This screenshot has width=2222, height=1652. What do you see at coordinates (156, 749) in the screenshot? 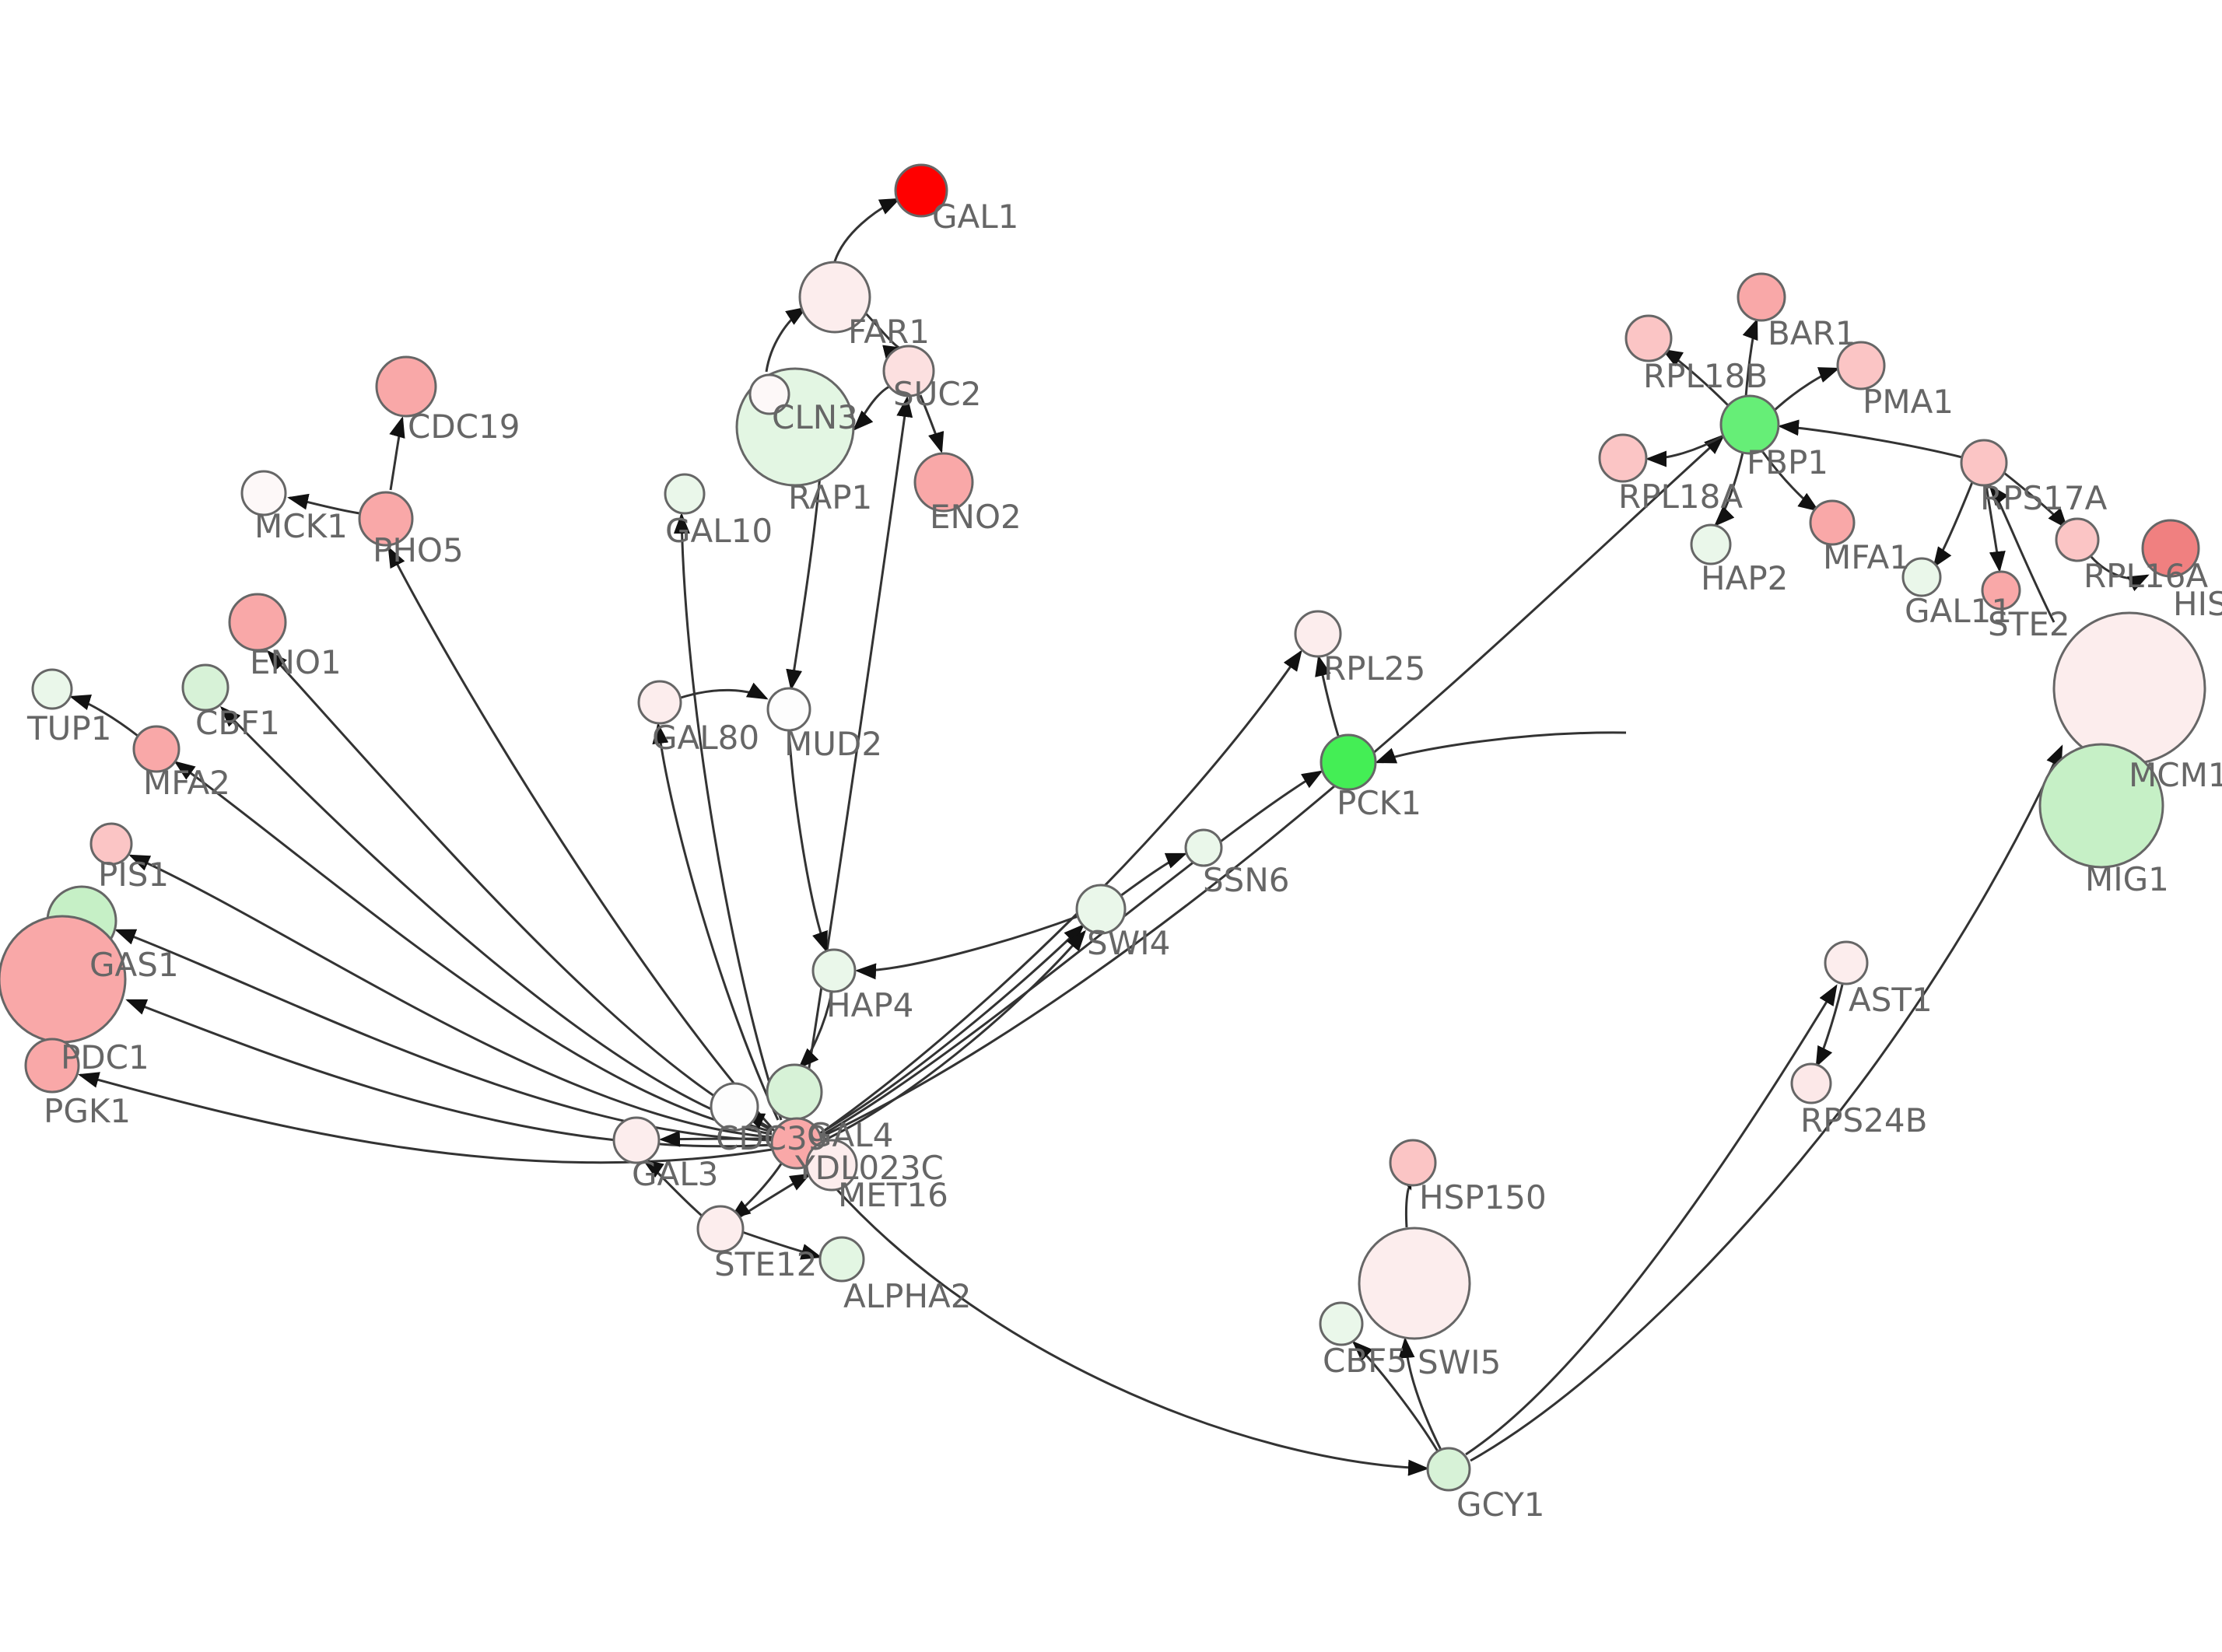
I see `node-mfa2` at bounding box center [156, 749].